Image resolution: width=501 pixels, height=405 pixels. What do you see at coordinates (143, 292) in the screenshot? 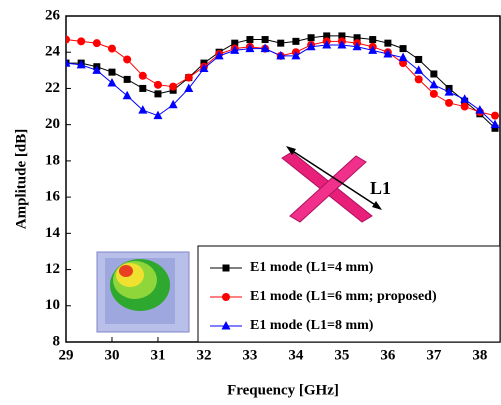
I see `inset-field-plot` at bounding box center [143, 292].